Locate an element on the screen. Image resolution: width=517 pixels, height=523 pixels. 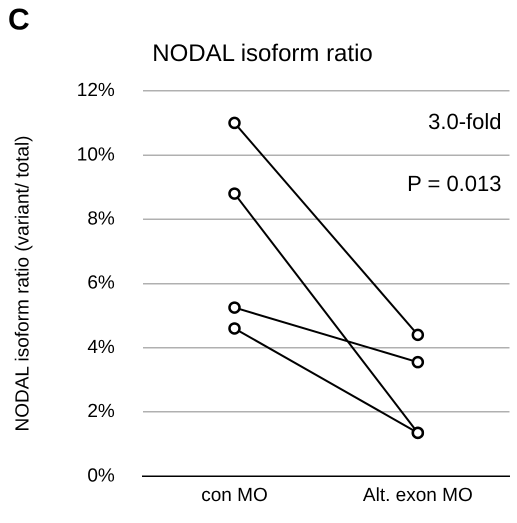
y-tick-label: 0% is located at coordinates (101, 475).